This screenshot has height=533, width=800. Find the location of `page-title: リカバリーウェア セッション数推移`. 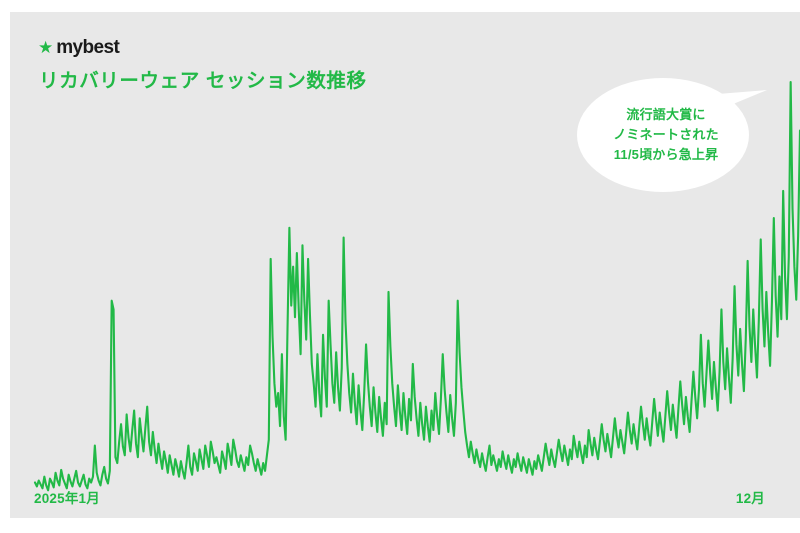

page-title: リカバリーウェア セッション数推移 is located at coordinates (203, 81).